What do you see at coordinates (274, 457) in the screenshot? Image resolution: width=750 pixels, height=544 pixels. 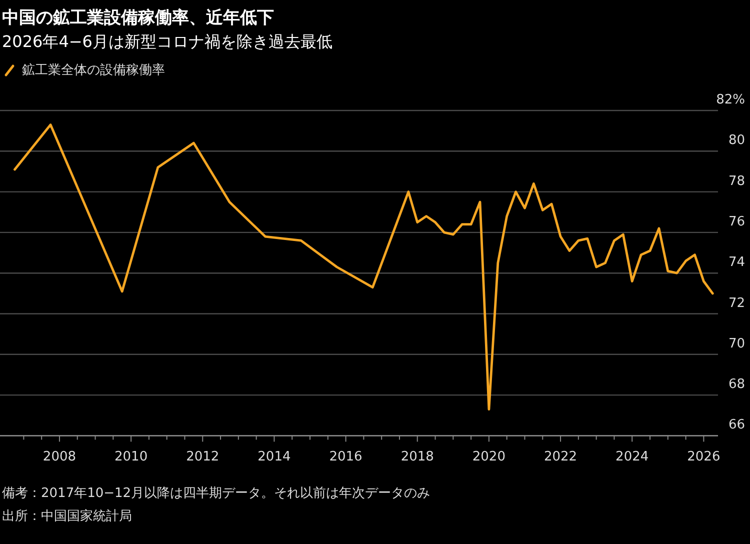 I see `x-tick-label: 2014` at bounding box center [274, 457].